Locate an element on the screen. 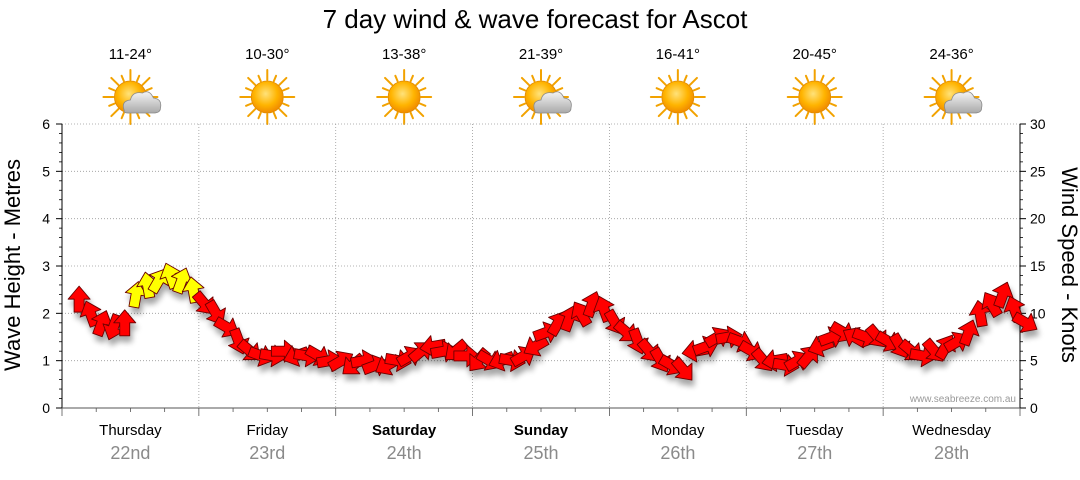 The height and width of the screenshot is (480, 1080). day-date-label: 26th is located at coordinates (677, 453).